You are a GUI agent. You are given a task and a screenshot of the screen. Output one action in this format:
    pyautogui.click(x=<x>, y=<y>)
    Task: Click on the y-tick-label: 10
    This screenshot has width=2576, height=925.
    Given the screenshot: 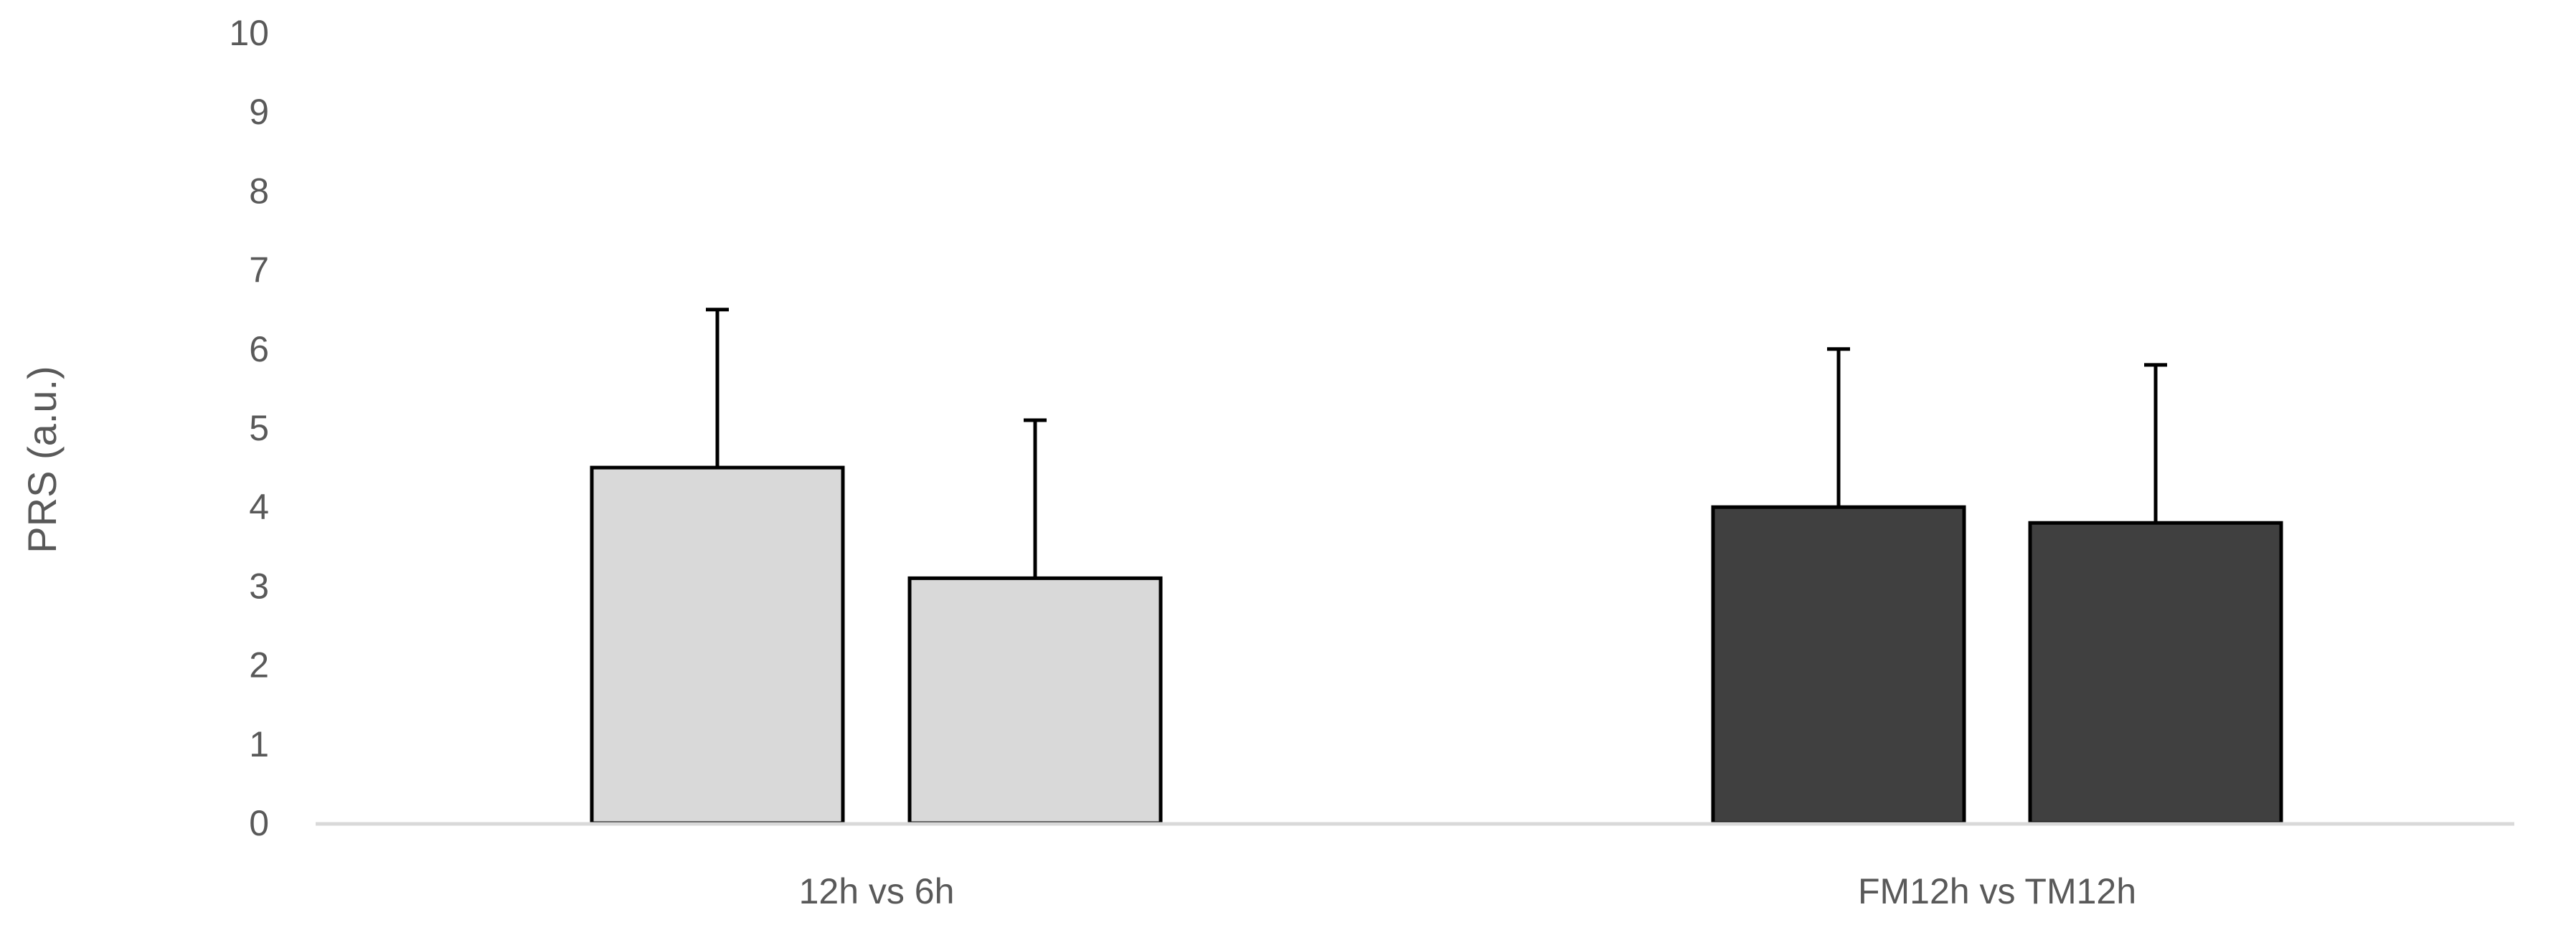 What is the action you would take?
    pyautogui.click(x=249, y=33)
    